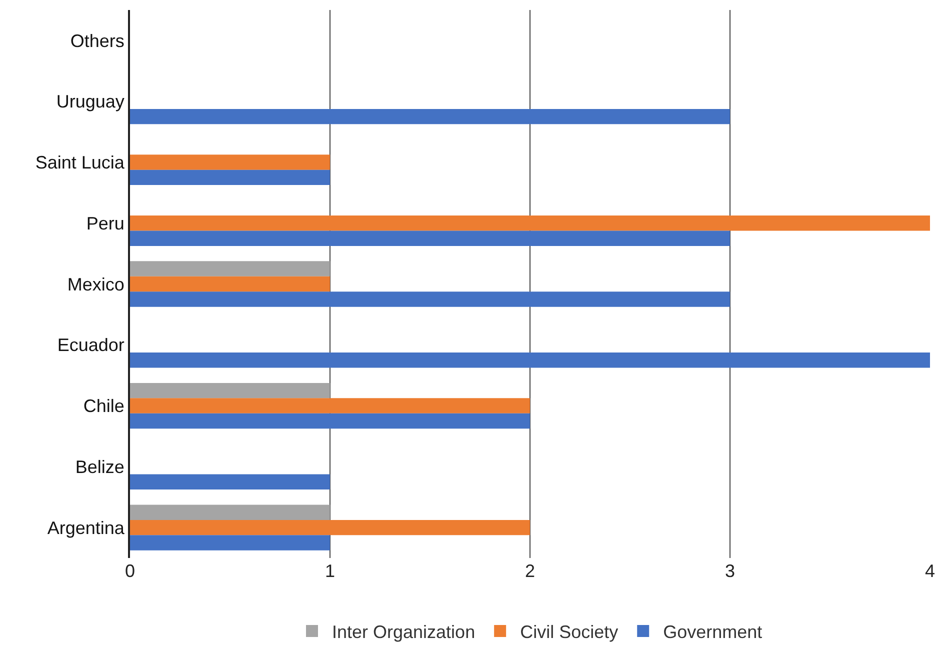 Image resolution: width=945 pixels, height=660 pixels. I want to click on y-tick-label: Ecuador, so click(90, 345).